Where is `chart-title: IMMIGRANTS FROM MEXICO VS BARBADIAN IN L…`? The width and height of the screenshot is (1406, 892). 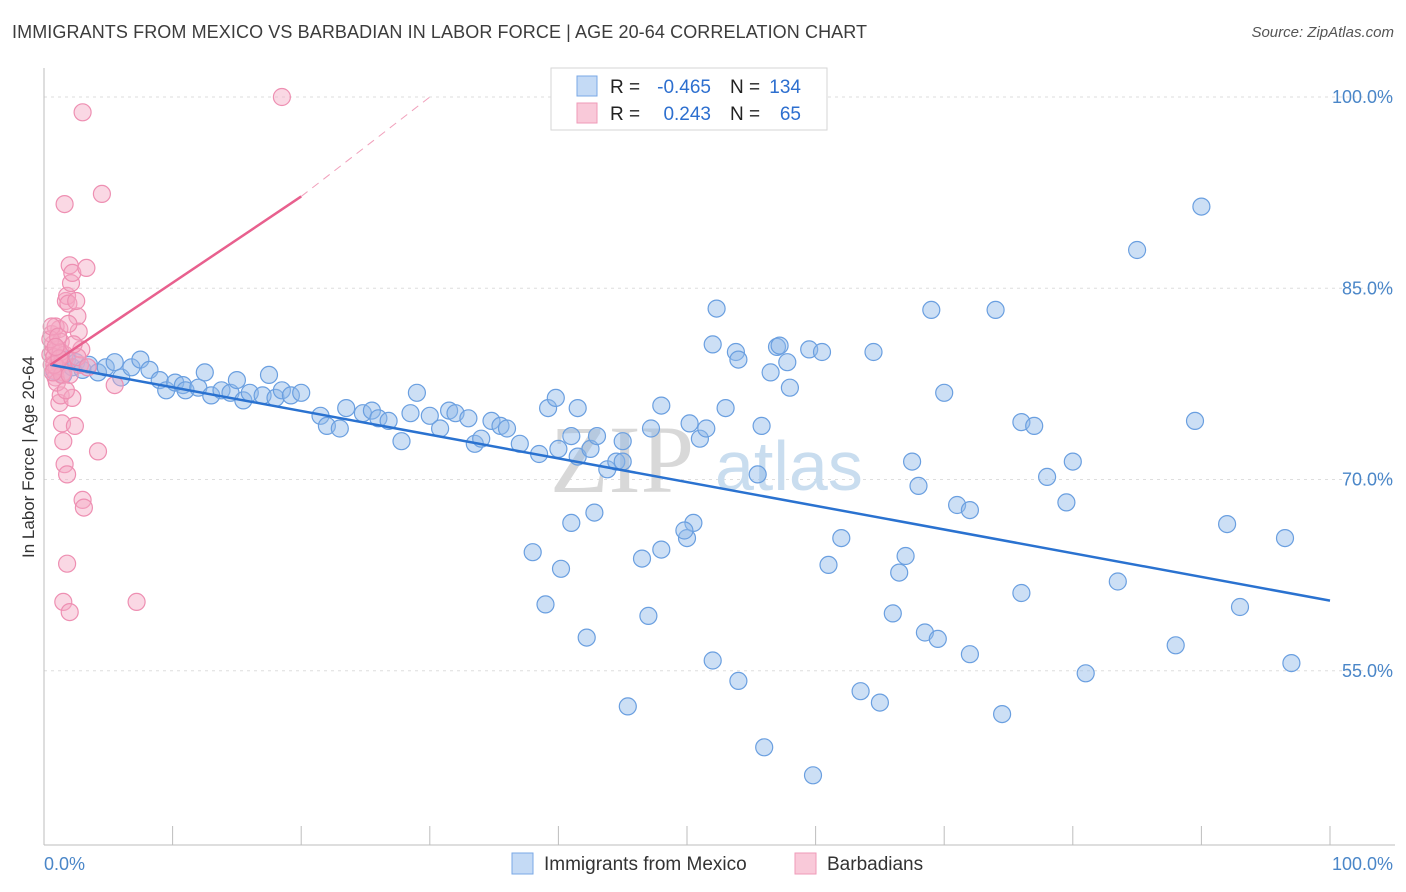 chart-title: IMMIGRANTS FROM MEXICO VS BARBADIAN IN L… is located at coordinates (440, 32).